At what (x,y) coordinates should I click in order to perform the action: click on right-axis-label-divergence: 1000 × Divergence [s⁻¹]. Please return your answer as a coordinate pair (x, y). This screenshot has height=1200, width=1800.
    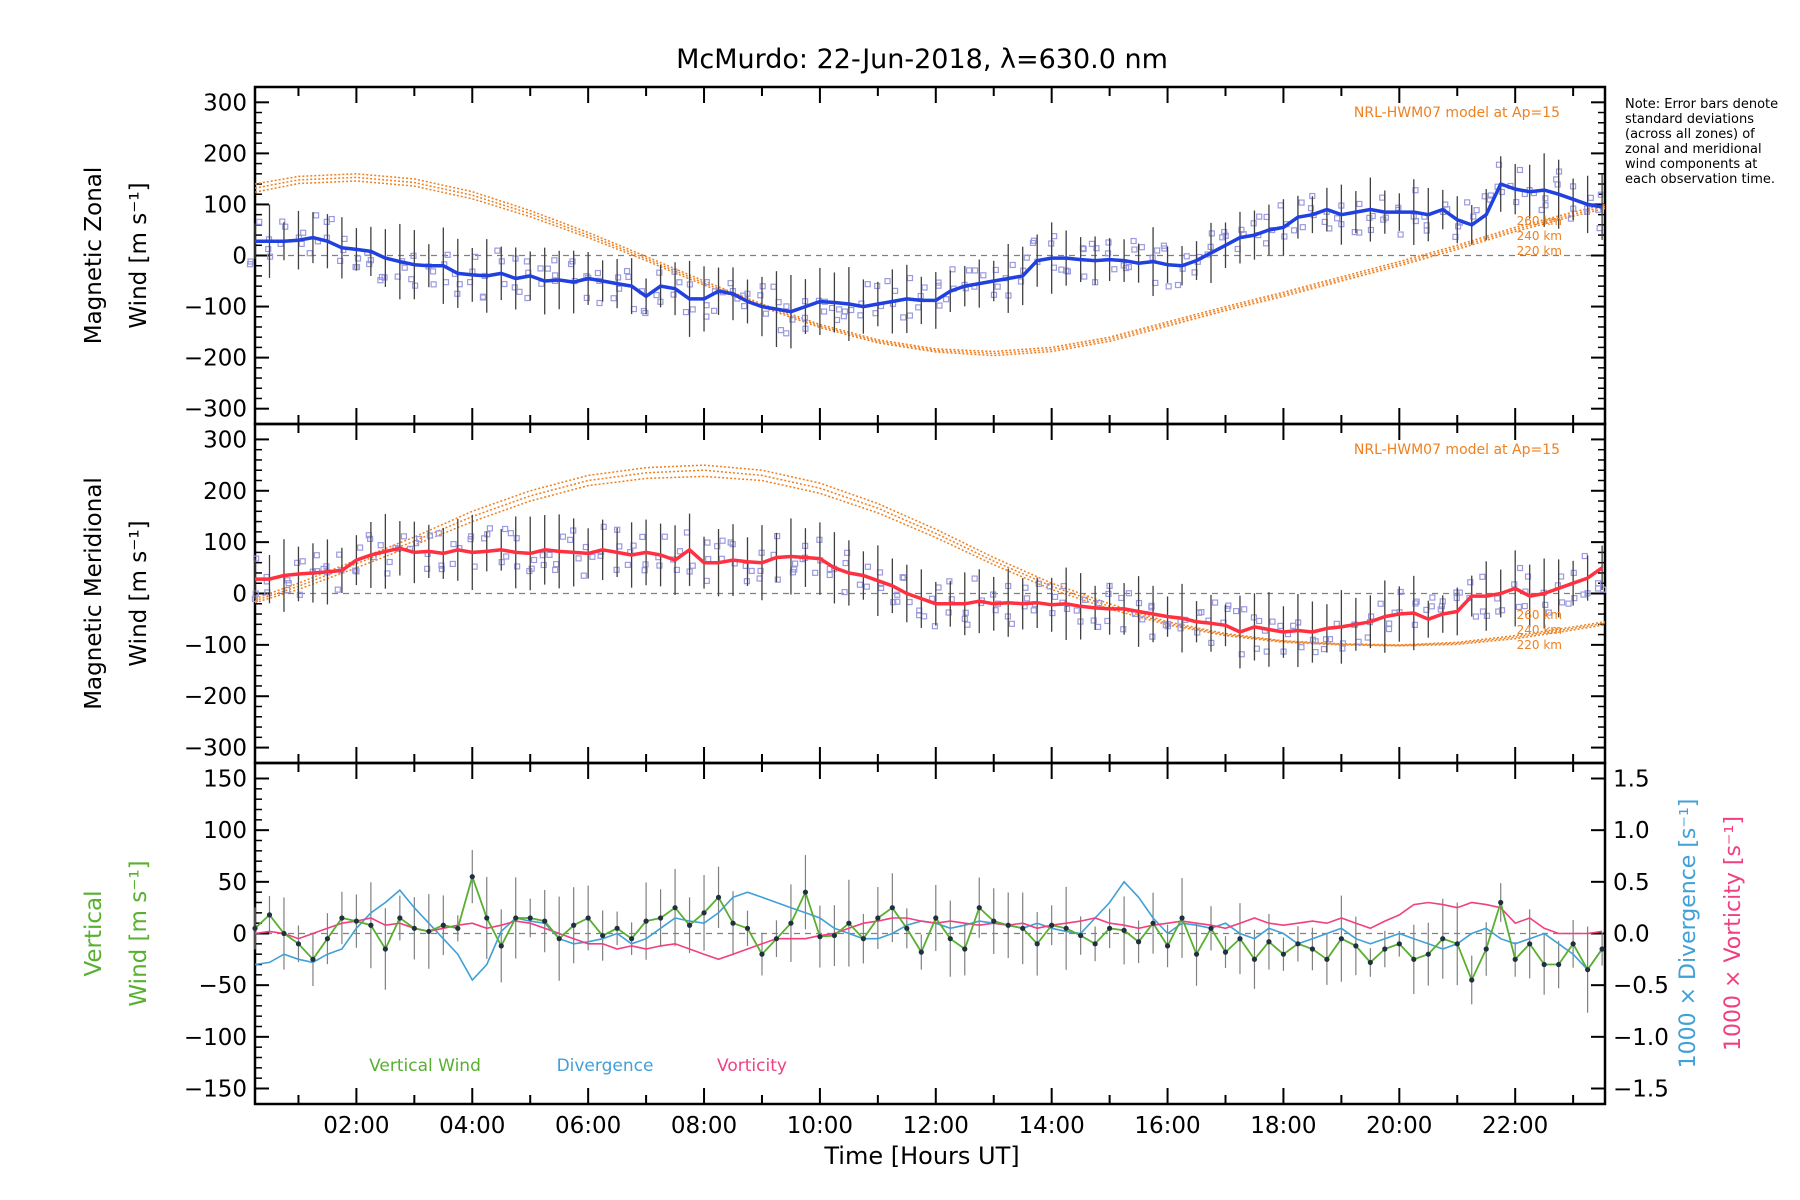
    Looking at the image, I should click on (1688, 934).